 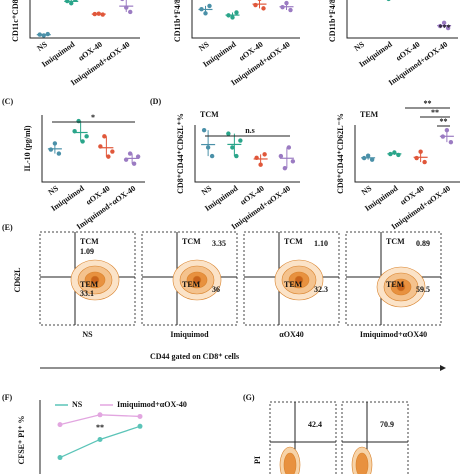 I want to click on panel-label: (F), so click(x=7, y=397).